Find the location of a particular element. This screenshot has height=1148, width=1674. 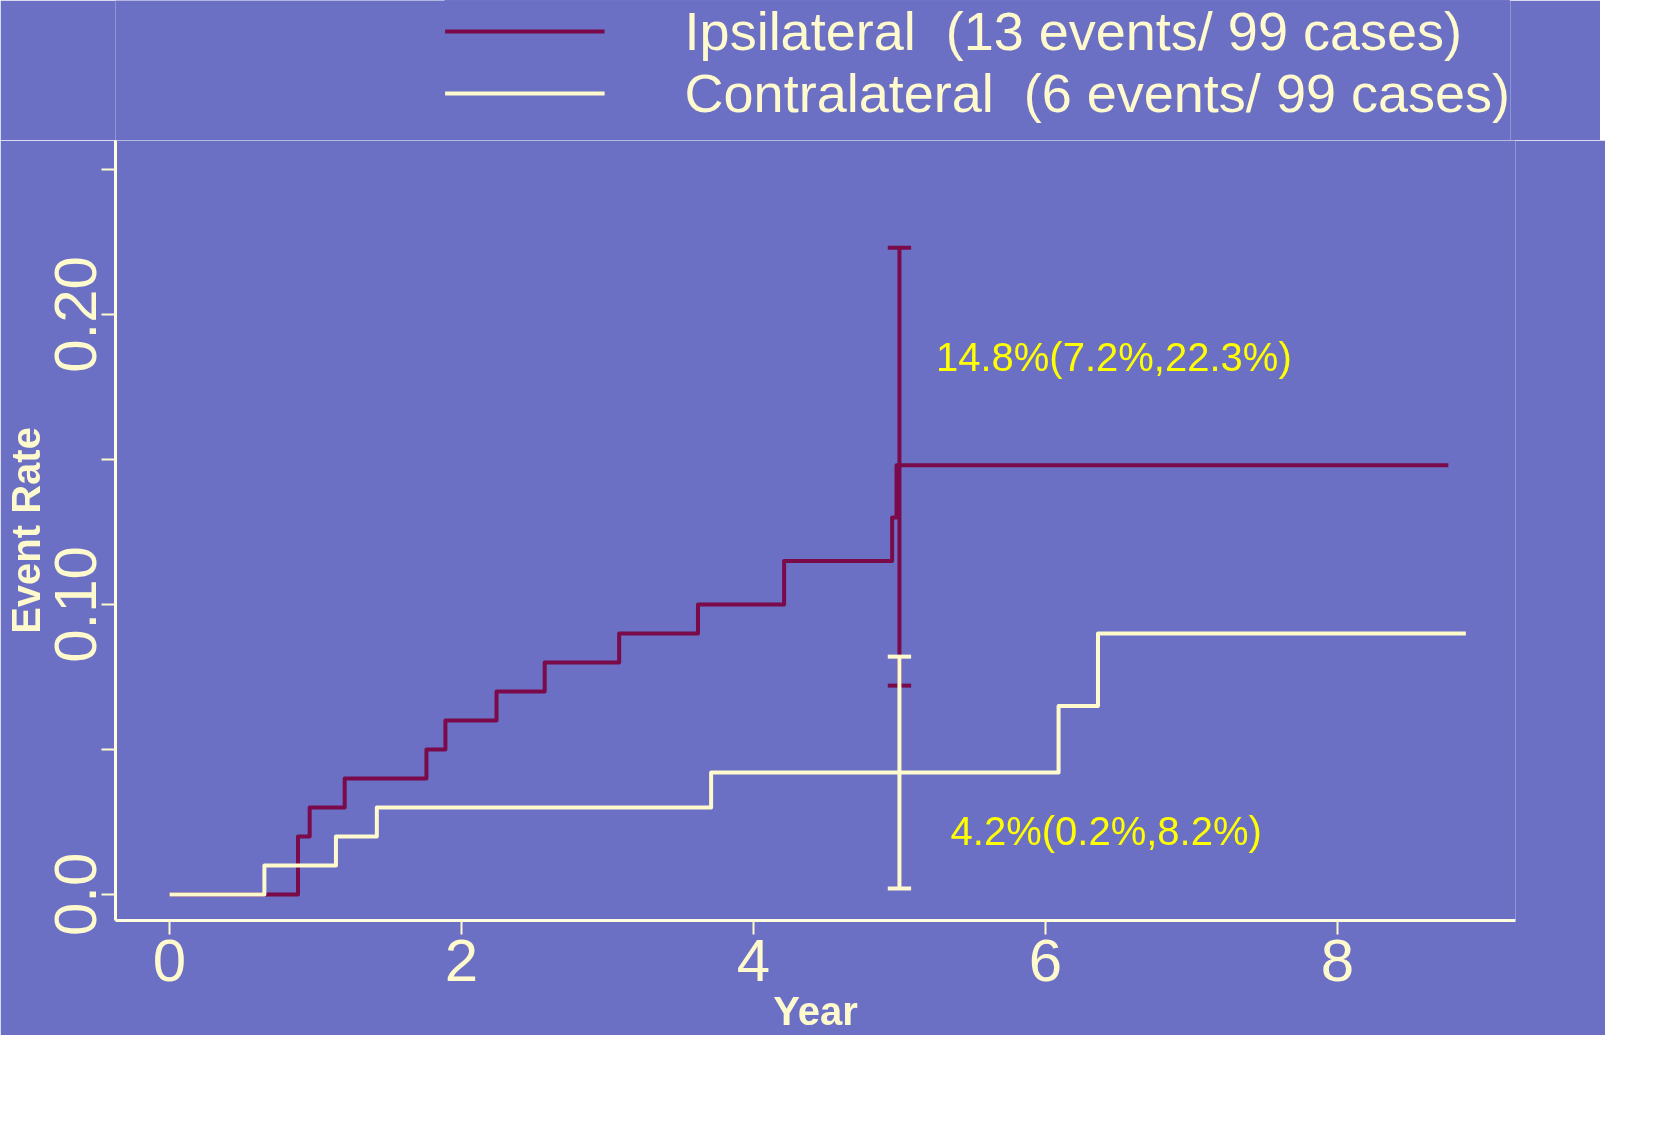

x-tick-label: 8 is located at coordinates (1337, 960).